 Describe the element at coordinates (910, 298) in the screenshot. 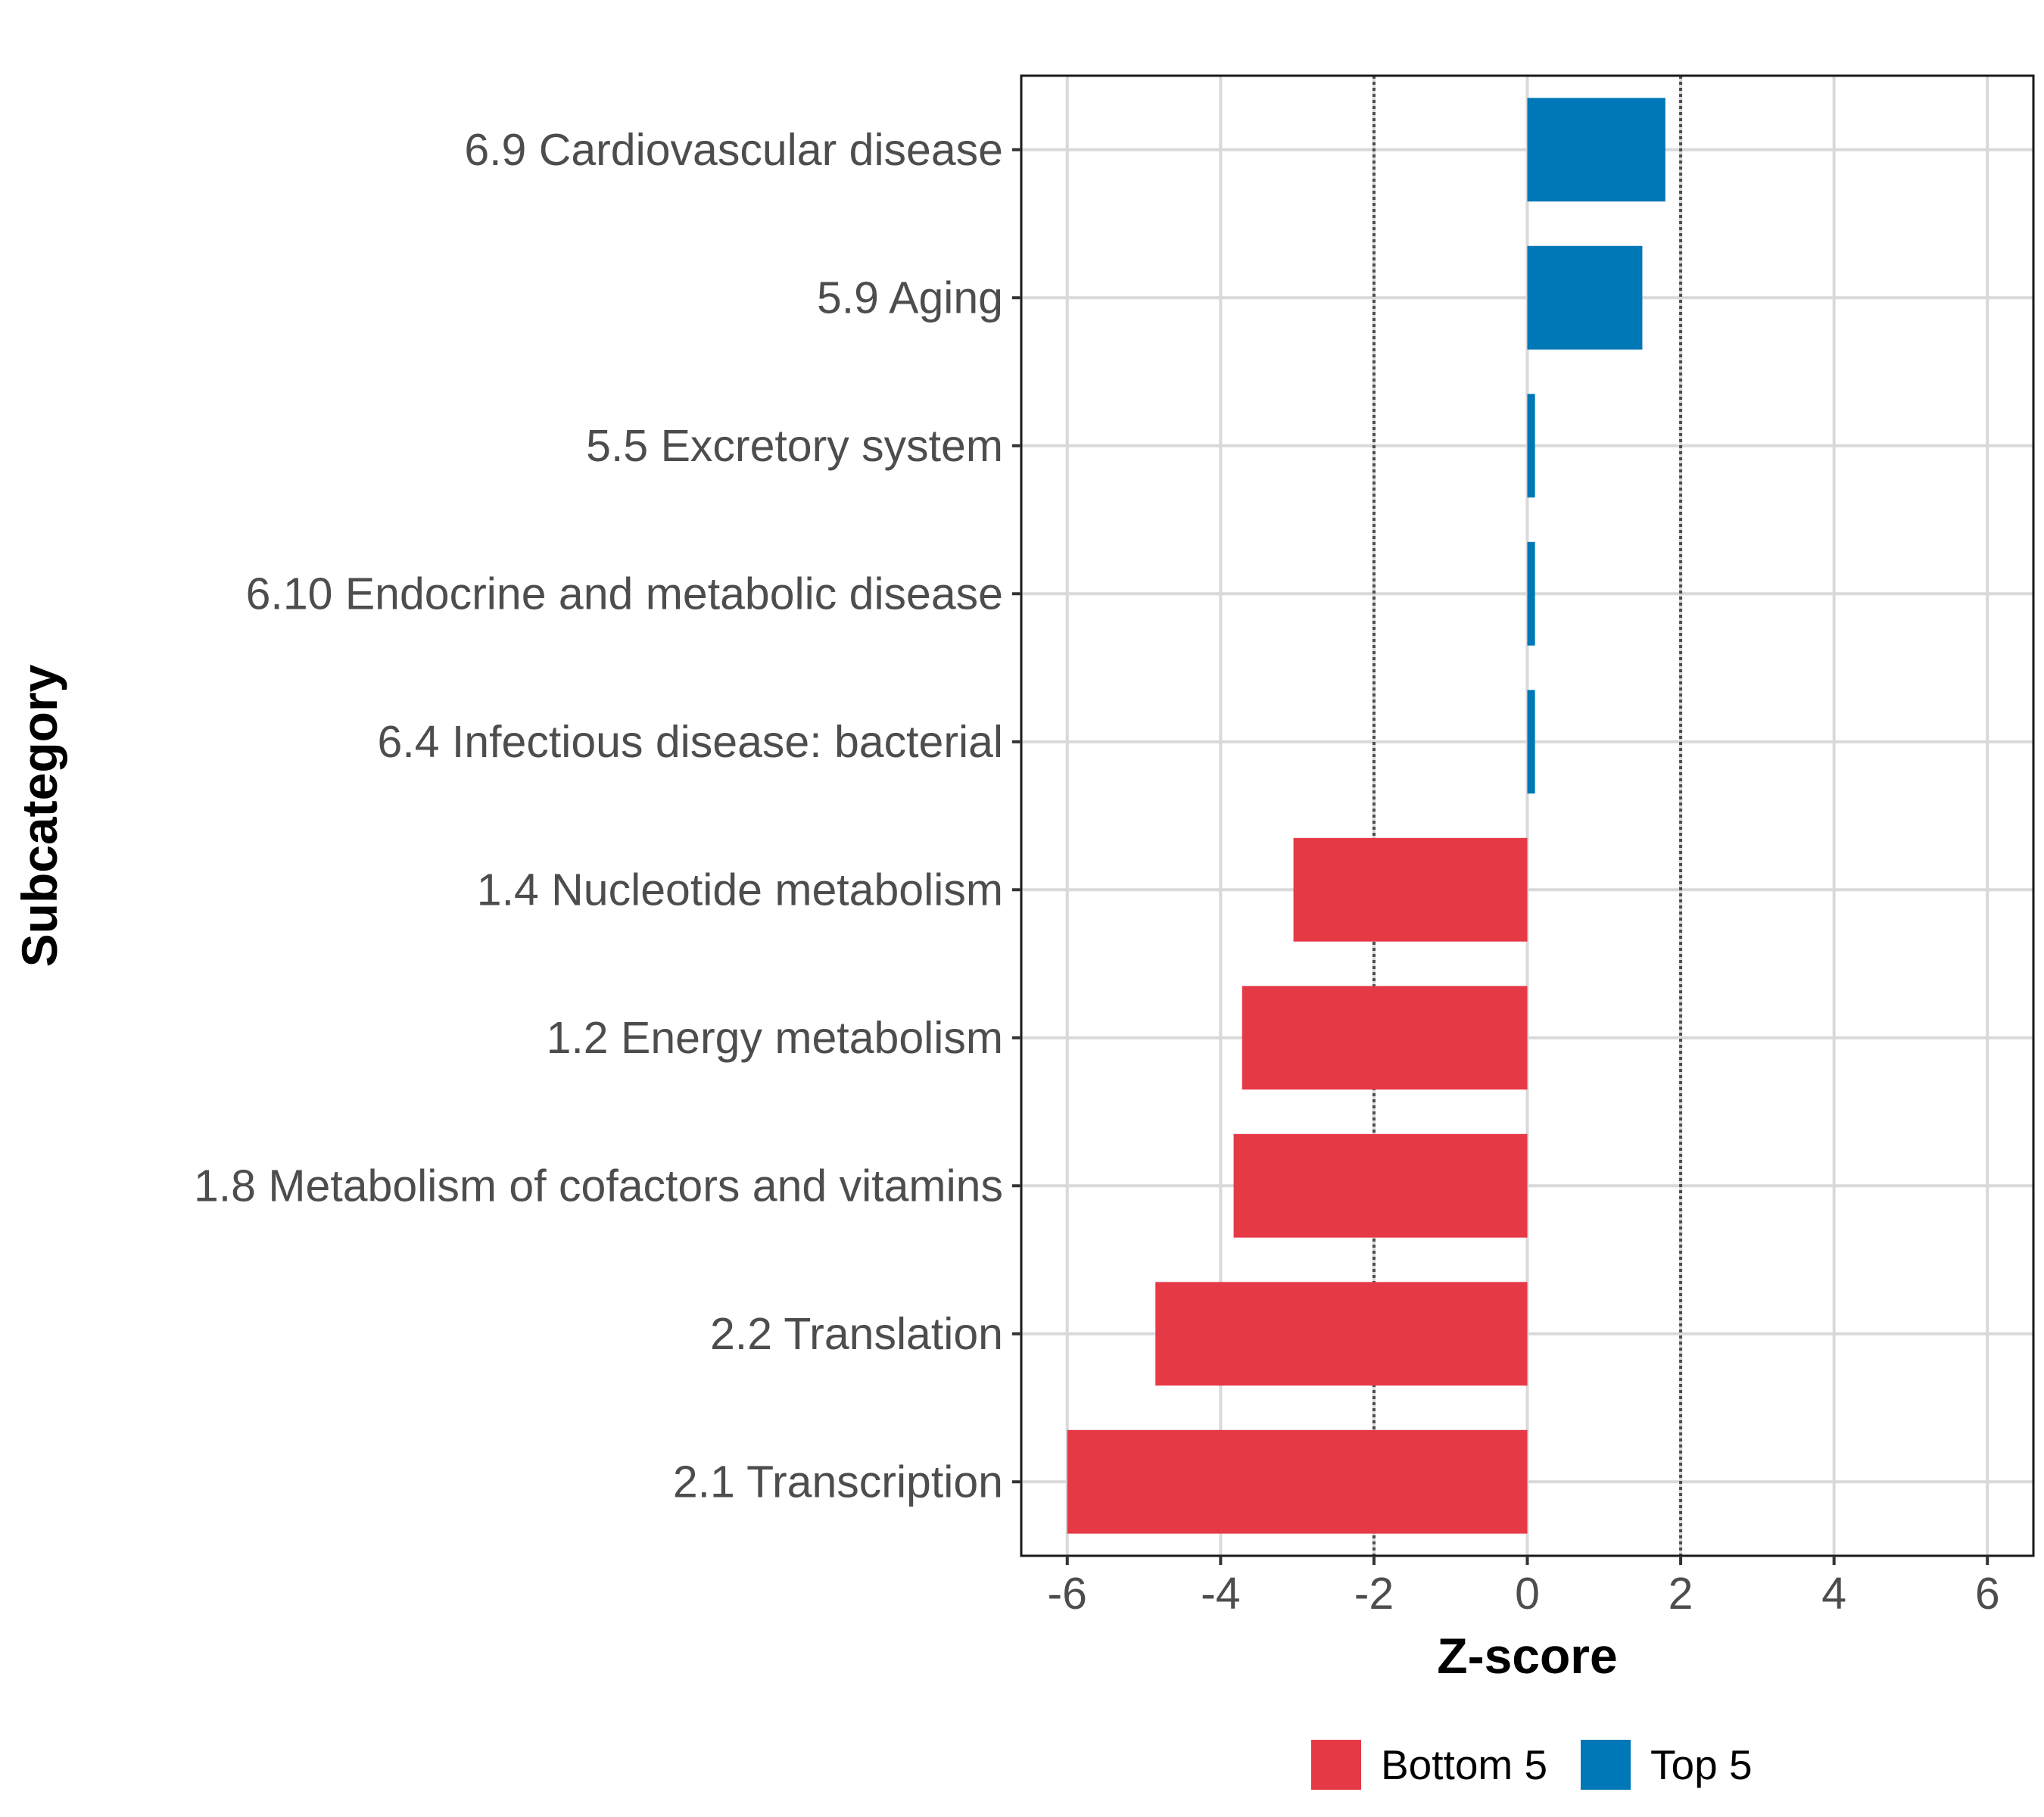

I see `y-tick-label: 5.9 Aging` at that location.